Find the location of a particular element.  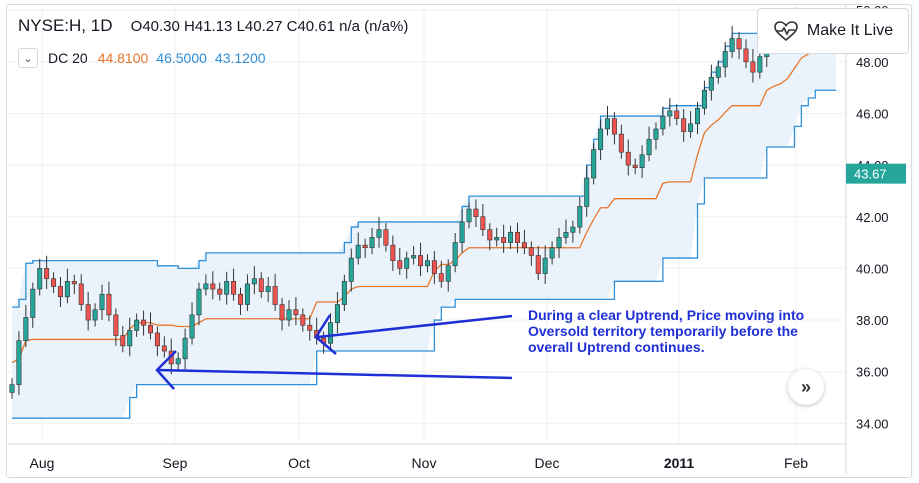

symbol-interval: NYSE:H, 1D is located at coordinates (65, 25).